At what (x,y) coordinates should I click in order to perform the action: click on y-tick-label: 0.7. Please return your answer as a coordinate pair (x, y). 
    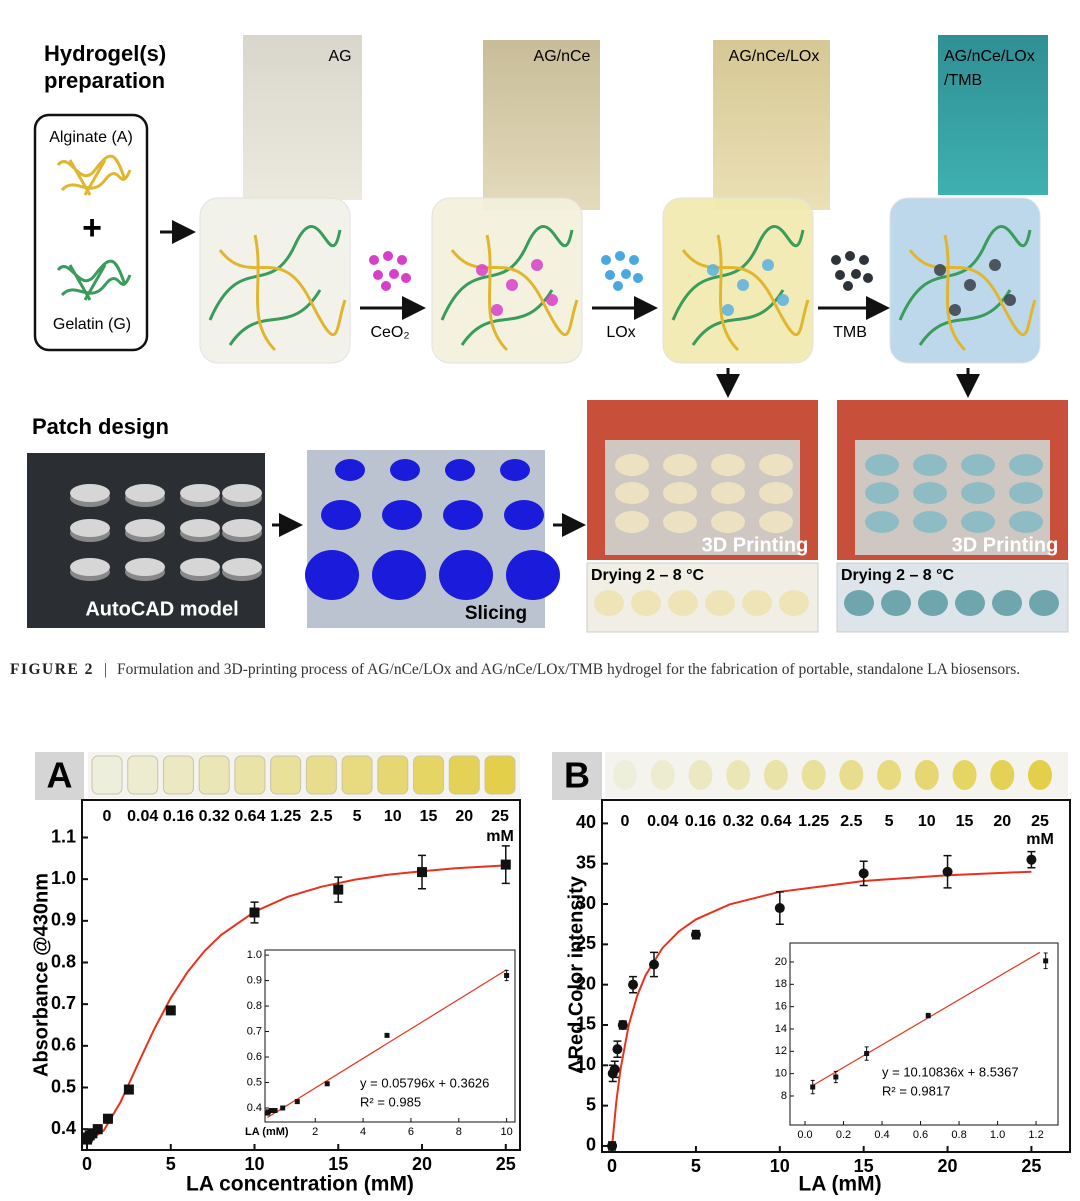
    Looking at the image, I should click on (254, 1031).